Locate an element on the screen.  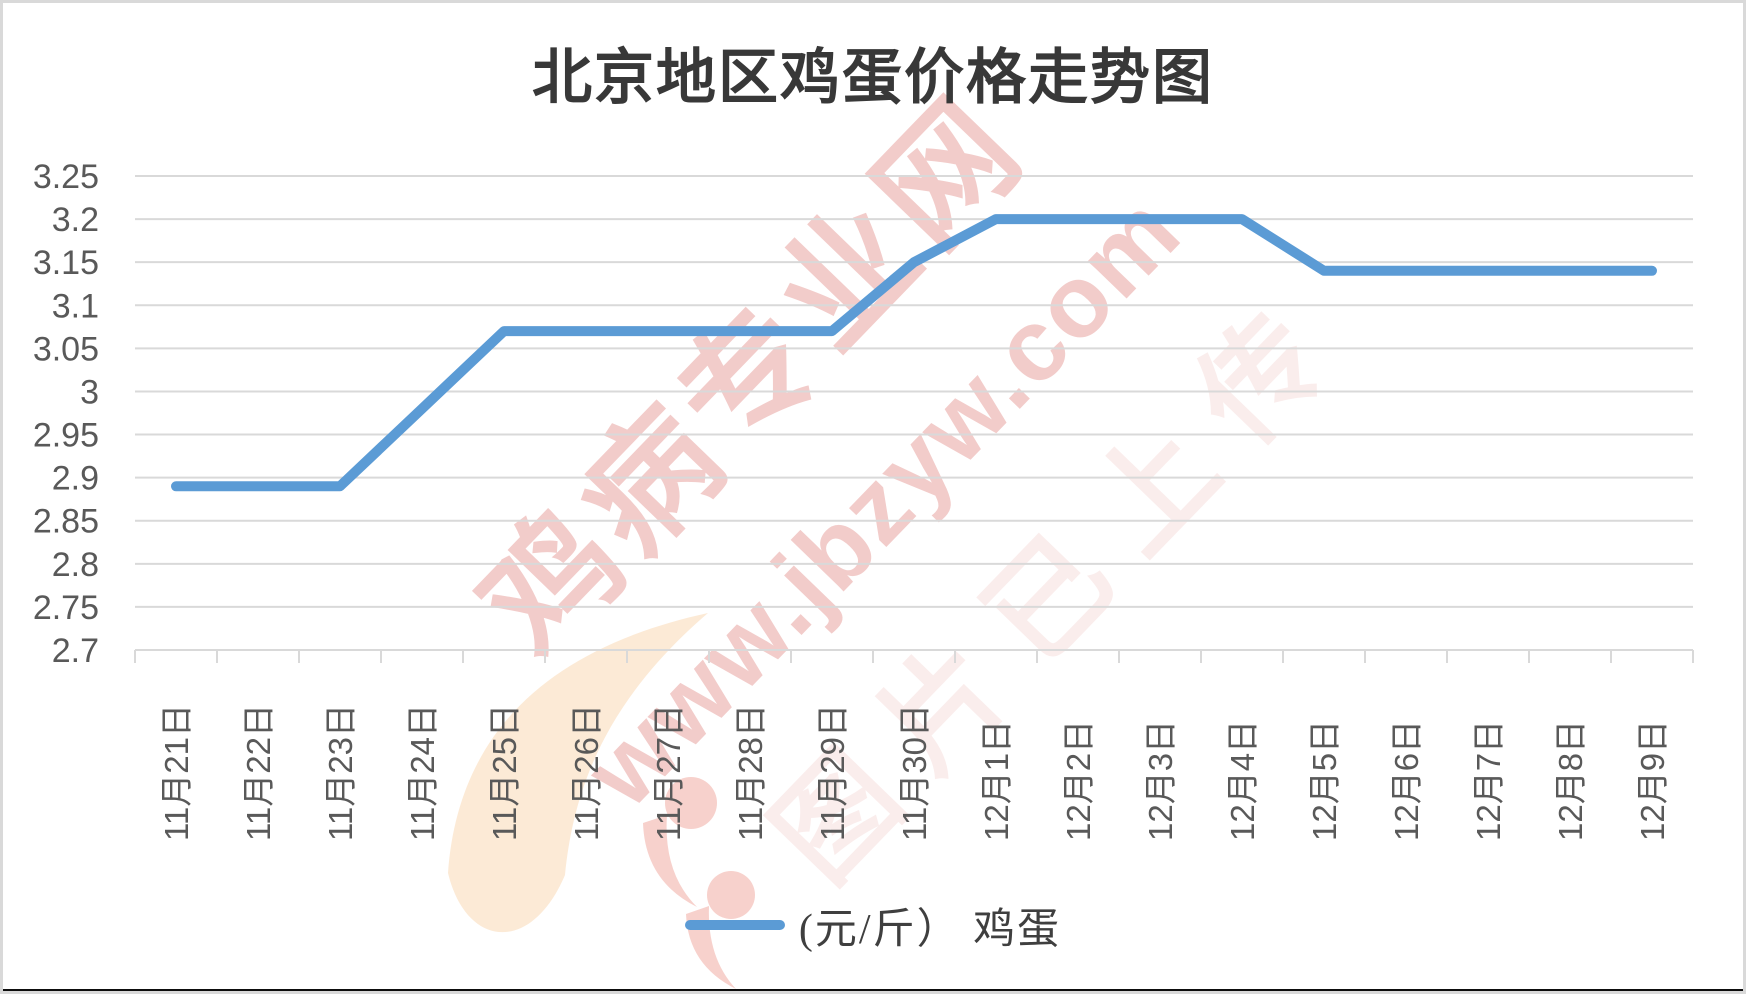
y-tick-label: 3.1 is located at coordinates (75, 306).